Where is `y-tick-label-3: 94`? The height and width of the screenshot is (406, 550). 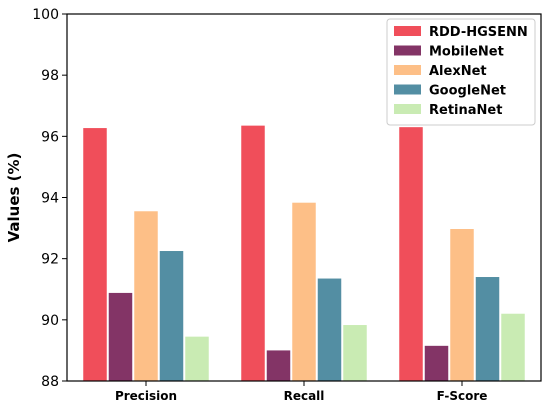
y-tick-label-3: 94 is located at coordinates (50, 199).